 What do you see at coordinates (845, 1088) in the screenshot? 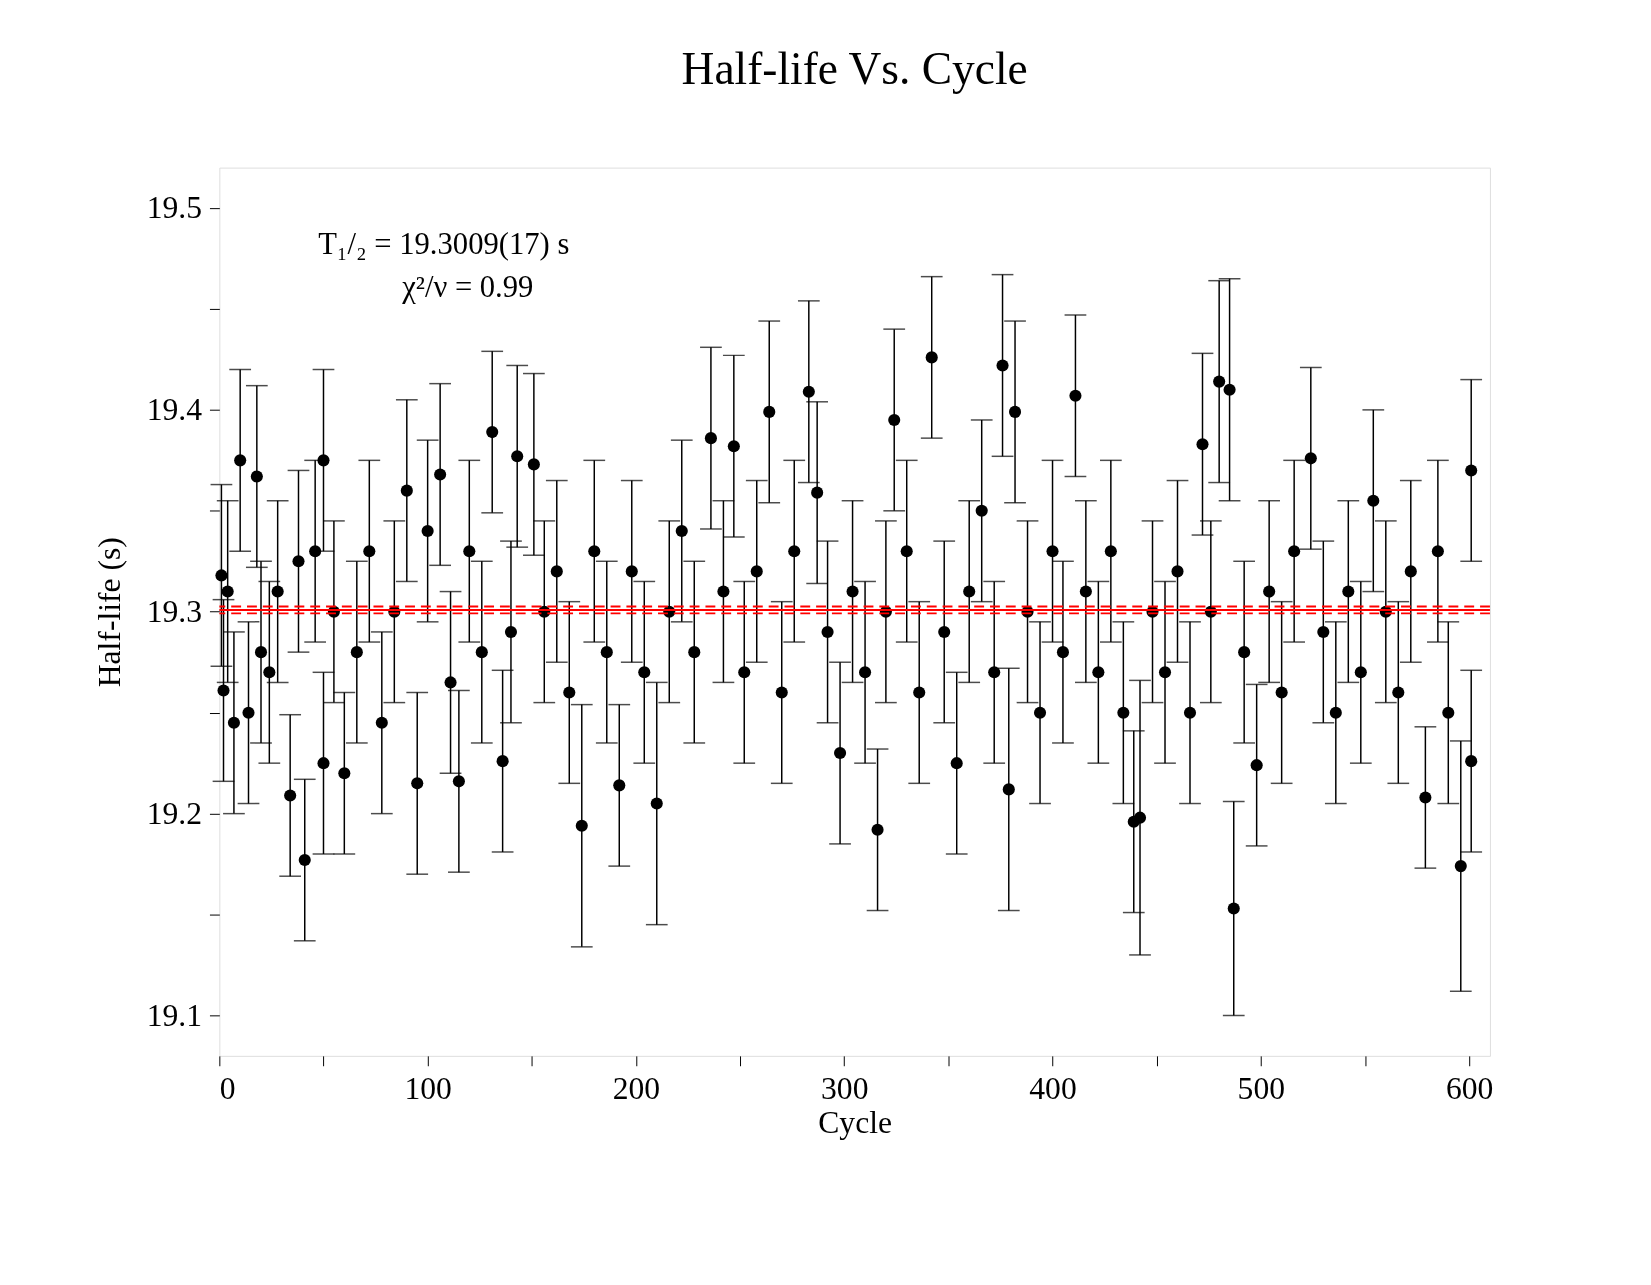
I see `x-tick-label: 300` at bounding box center [845, 1088].